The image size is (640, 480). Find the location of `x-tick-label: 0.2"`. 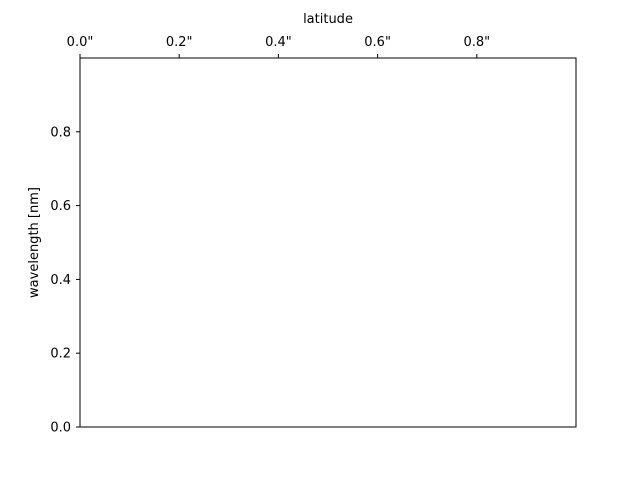

x-tick-label: 0.2" is located at coordinates (179, 42).